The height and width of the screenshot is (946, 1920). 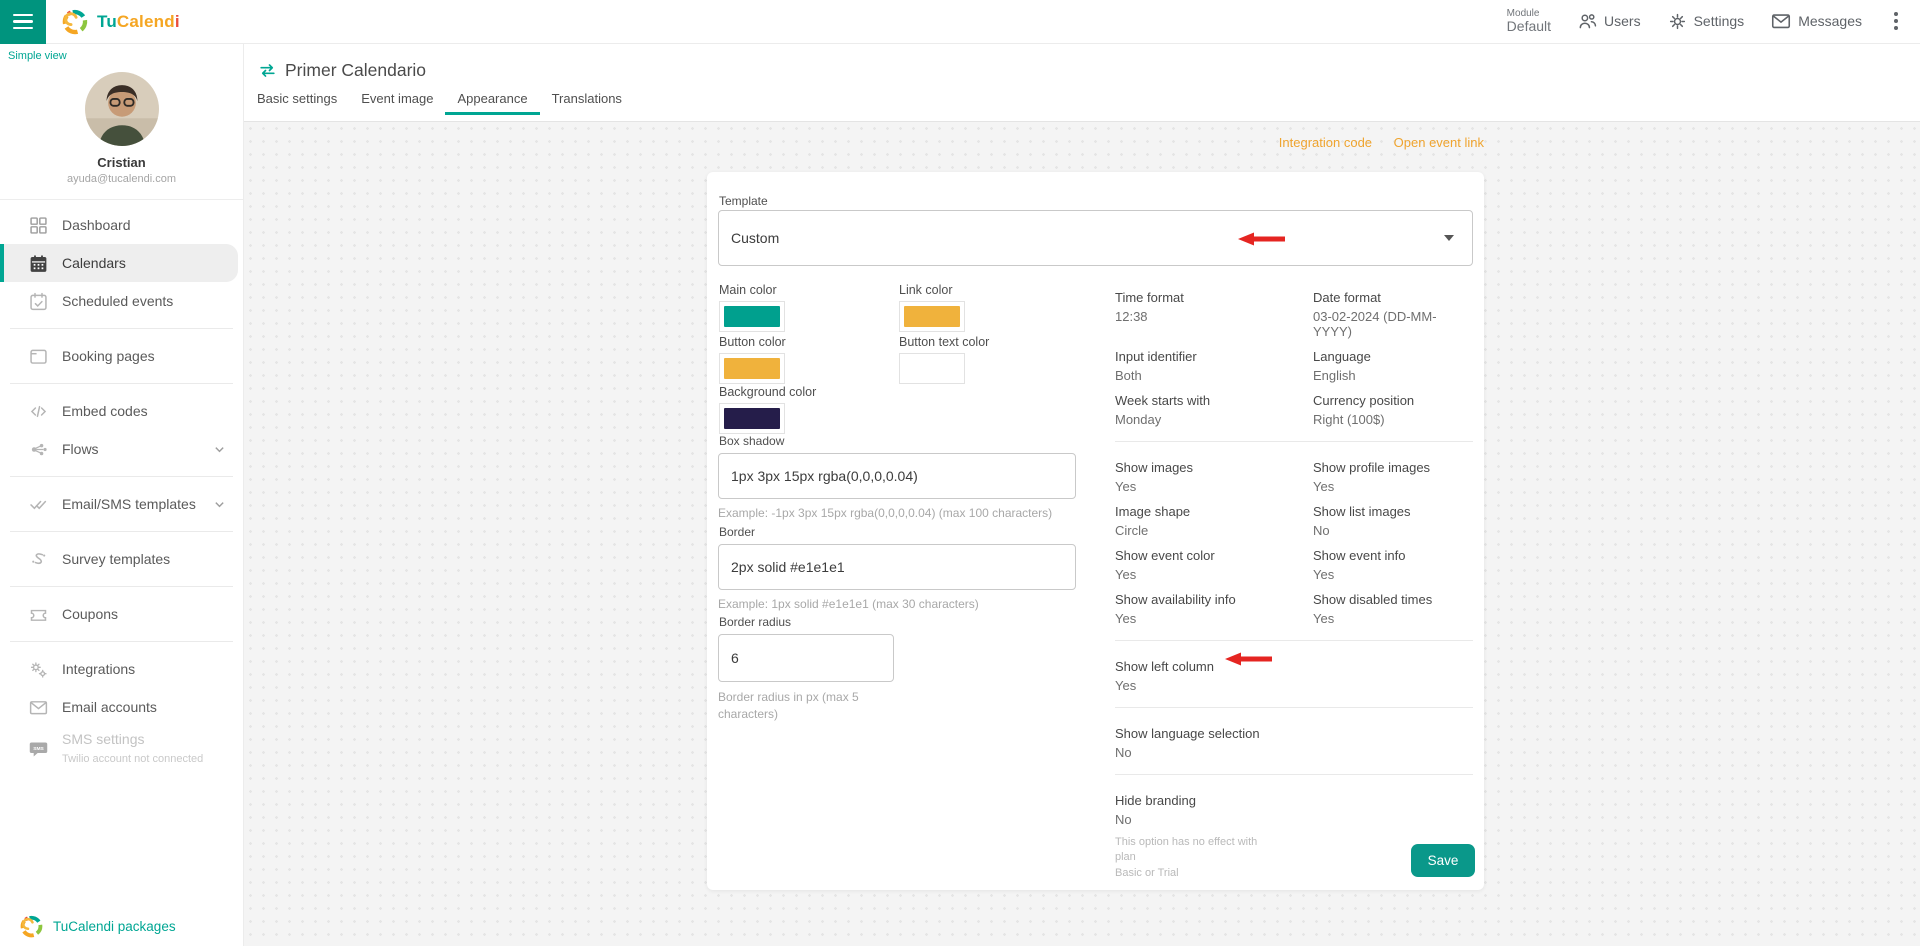 I want to click on sidebar-item-label: Email accounts, so click(x=109, y=707).